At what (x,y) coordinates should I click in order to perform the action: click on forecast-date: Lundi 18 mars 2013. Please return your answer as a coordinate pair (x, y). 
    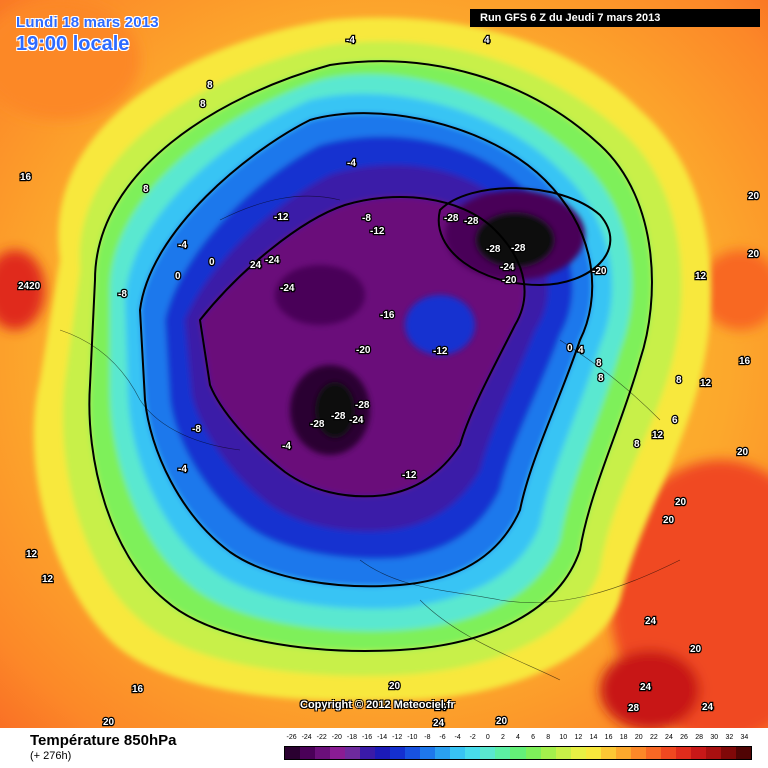
    Looking at the image, I should click on (87, 22).